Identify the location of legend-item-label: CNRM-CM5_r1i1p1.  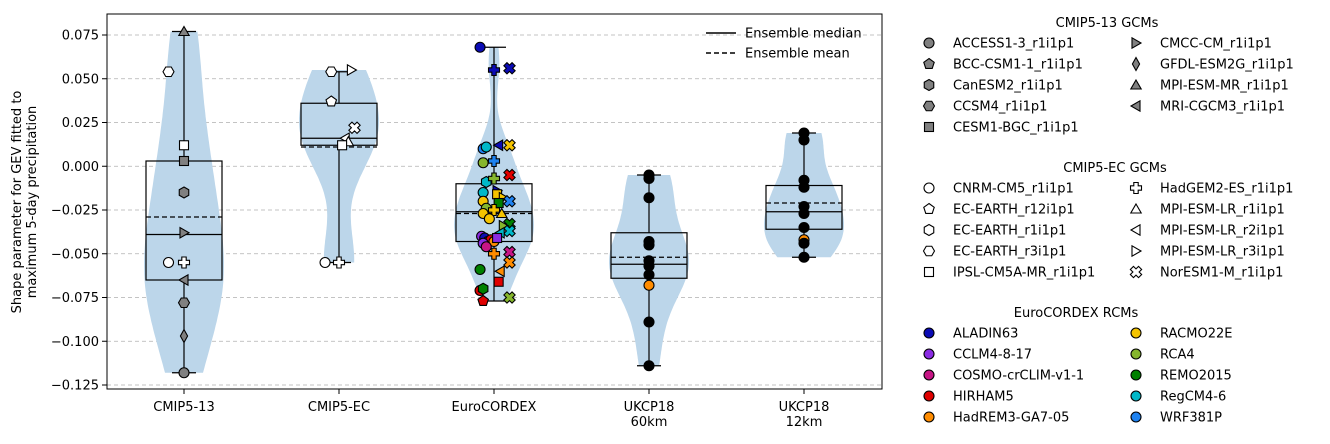
(1013, 189).